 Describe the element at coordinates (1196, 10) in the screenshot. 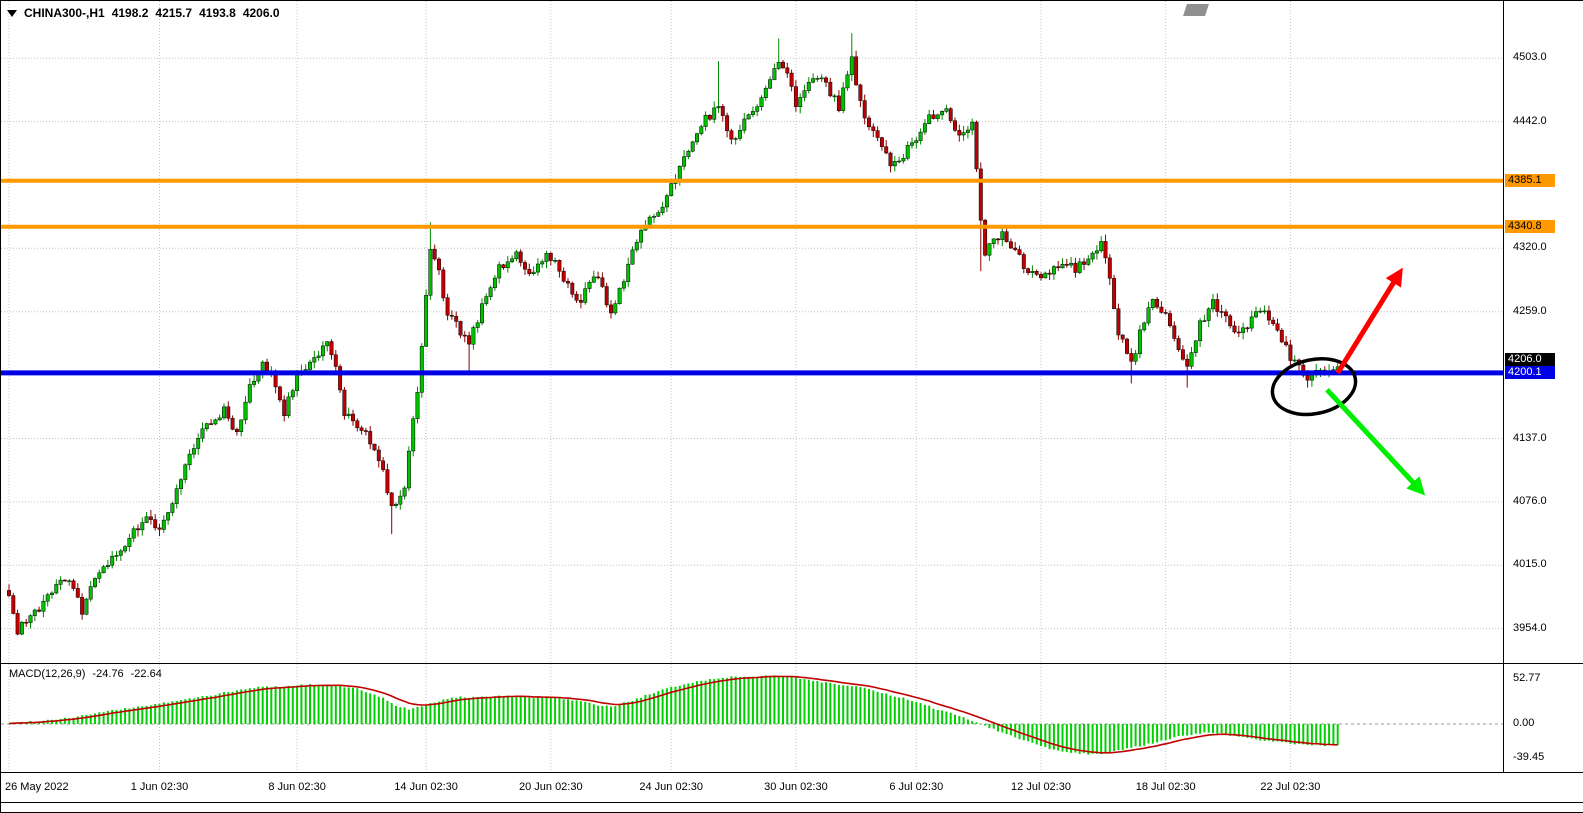

I see `chart-shift-marker` at that location.